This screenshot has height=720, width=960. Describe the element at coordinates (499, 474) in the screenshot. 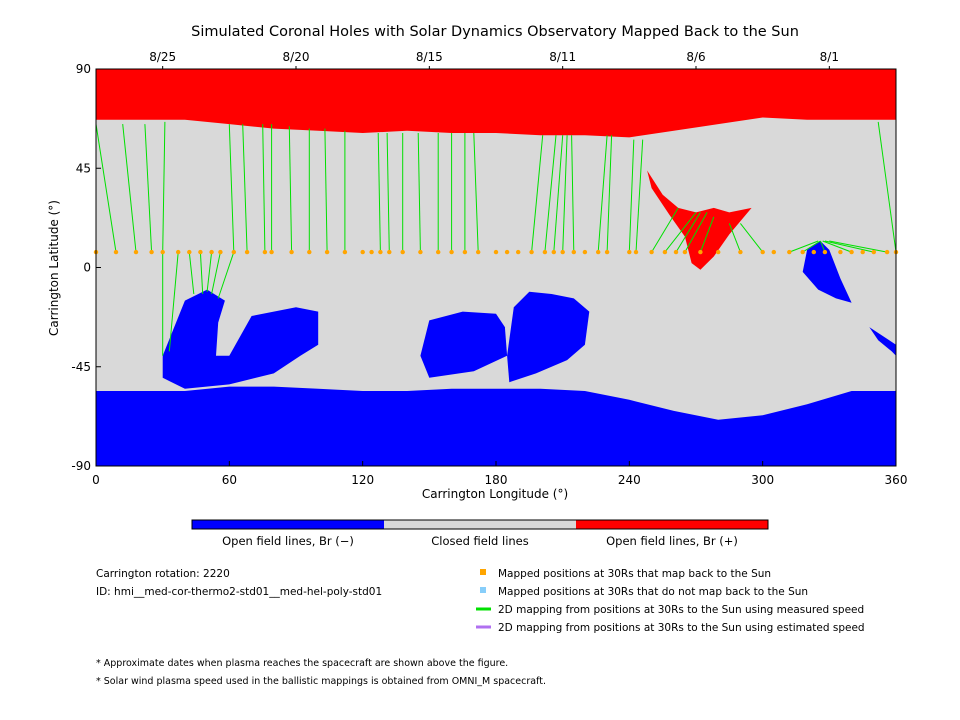

I see `x-tick-labels: 0 60 120 180 240 300 360` at that location.